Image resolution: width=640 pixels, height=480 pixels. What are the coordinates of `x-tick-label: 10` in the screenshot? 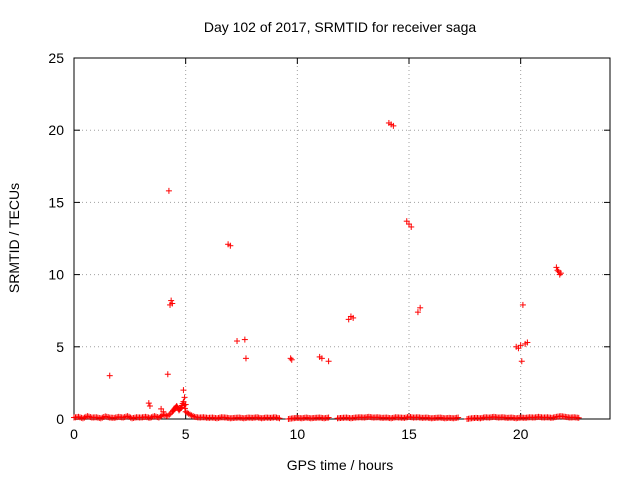 It's located at (298, 434).